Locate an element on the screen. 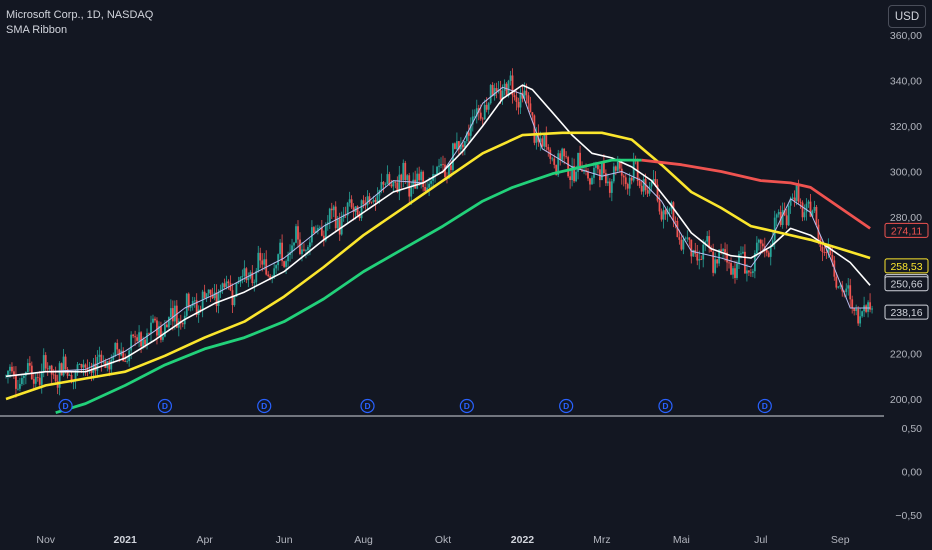  price-tick-label: 360,00 is located at coordinates (906, 36).